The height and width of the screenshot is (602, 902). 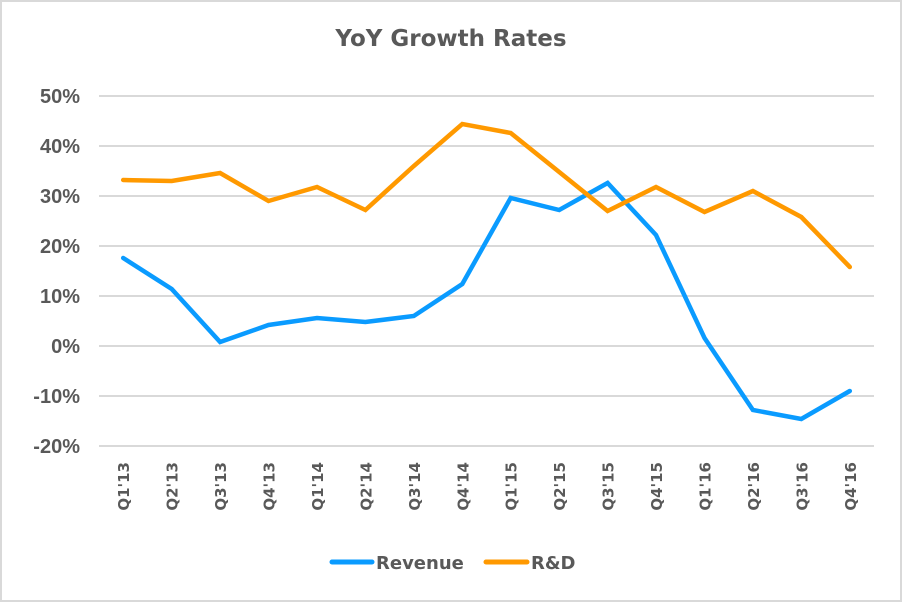 I want to click on x-tick-label: Q1'16, so click(x=705, y=486).